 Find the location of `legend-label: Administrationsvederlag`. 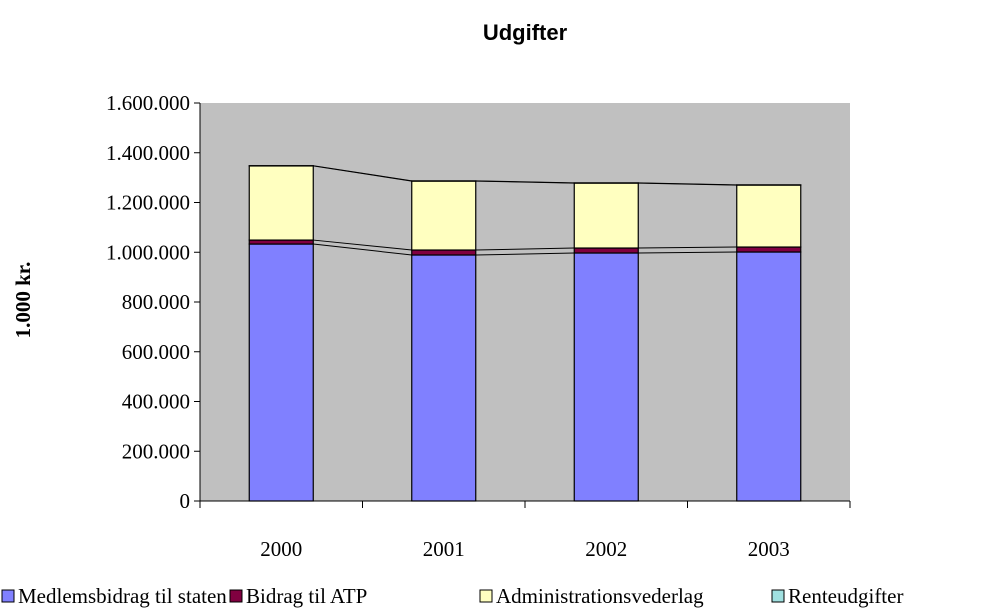

legend-label: Administrationsvederlag is located at coordinates (600, 596).